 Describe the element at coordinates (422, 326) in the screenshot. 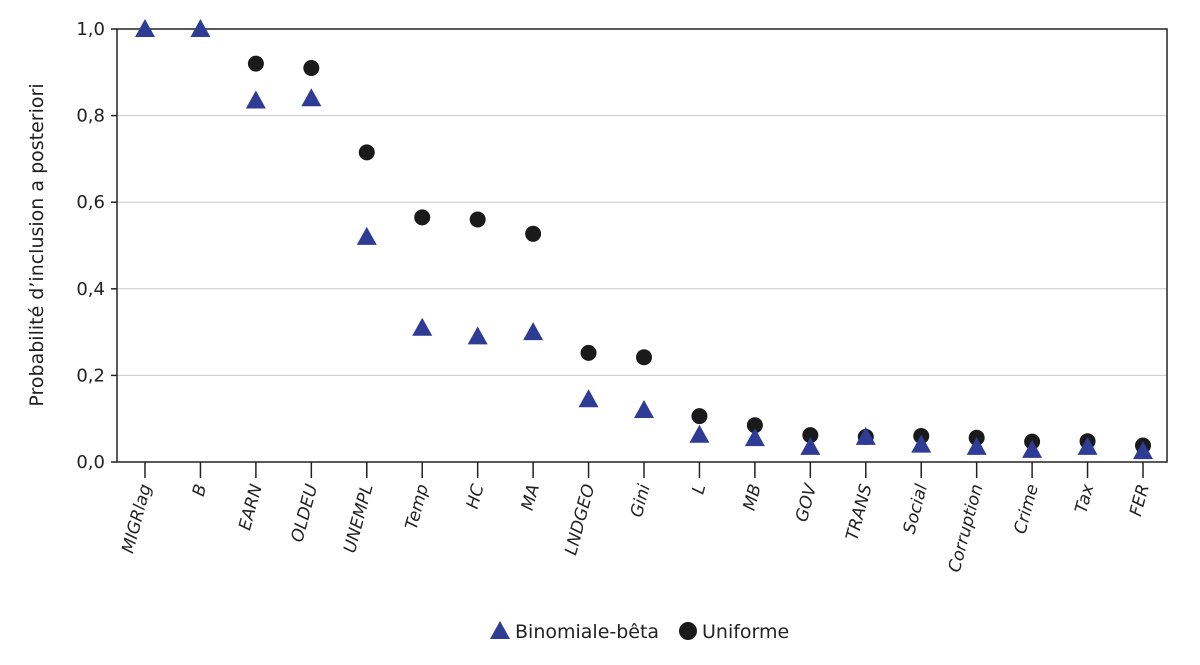

I see `binomiale-beta-point-temp` at that location.